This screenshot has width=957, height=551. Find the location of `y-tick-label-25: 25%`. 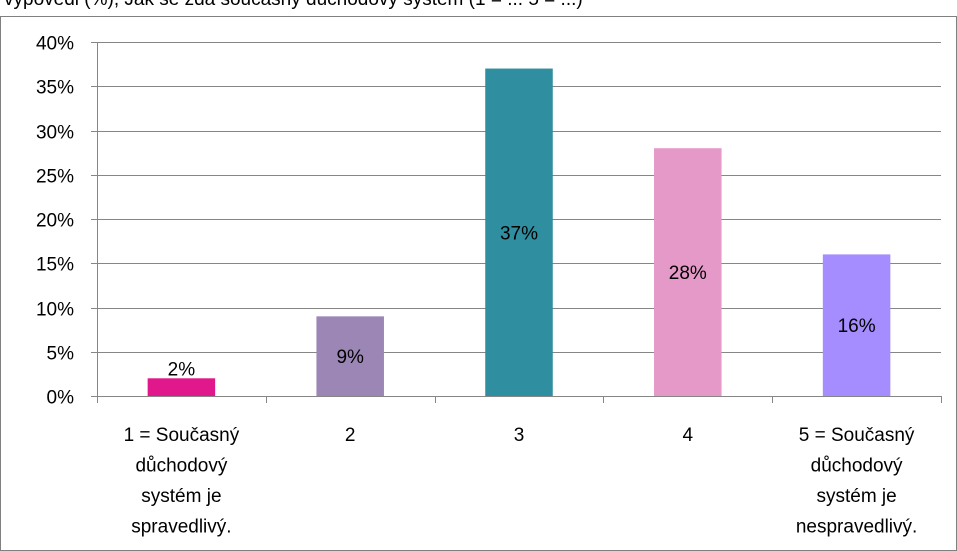

y-tick-label-25: 25% is located at coordinates (55, 177).